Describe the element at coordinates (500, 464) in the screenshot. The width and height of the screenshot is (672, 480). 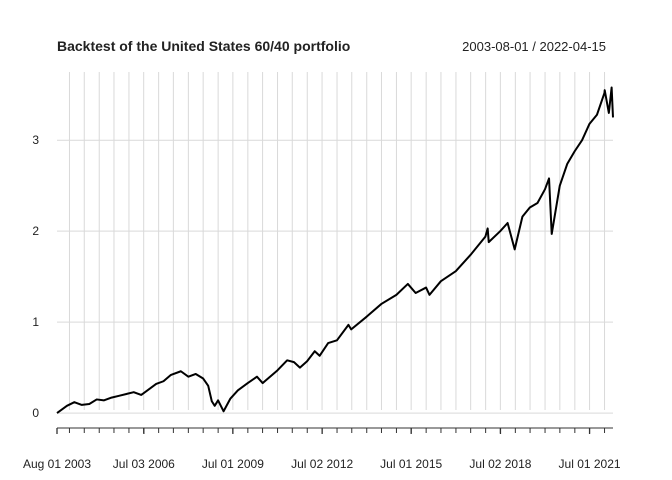
I see `x-tick-label: Jul 02 2018` at that location.